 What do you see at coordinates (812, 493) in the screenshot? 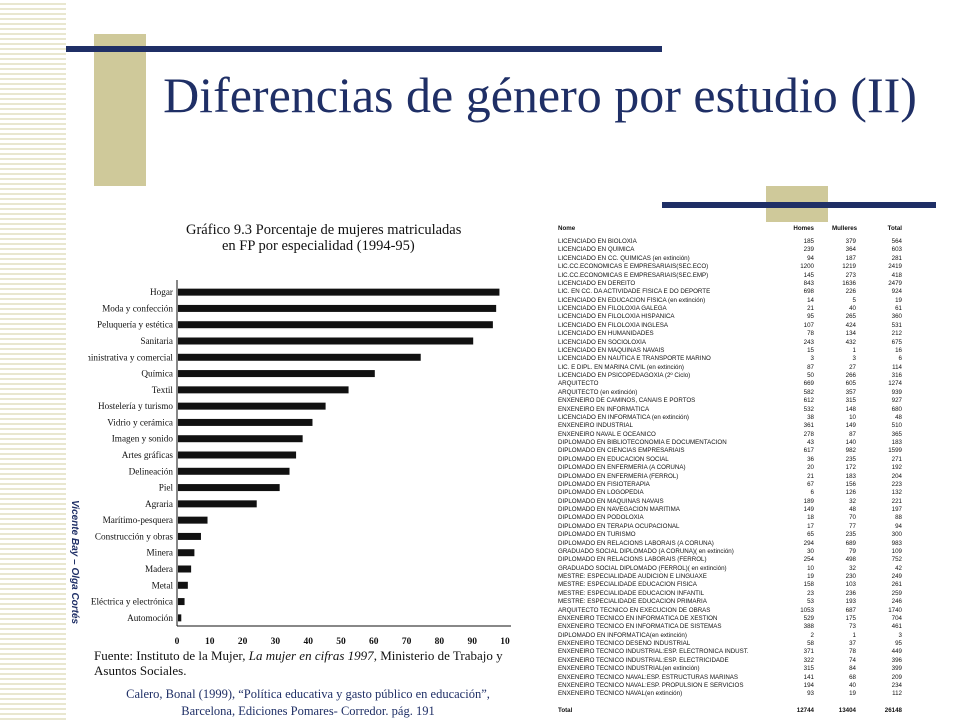
I see `cell-homes: 6` at bounding box center [812, 493].